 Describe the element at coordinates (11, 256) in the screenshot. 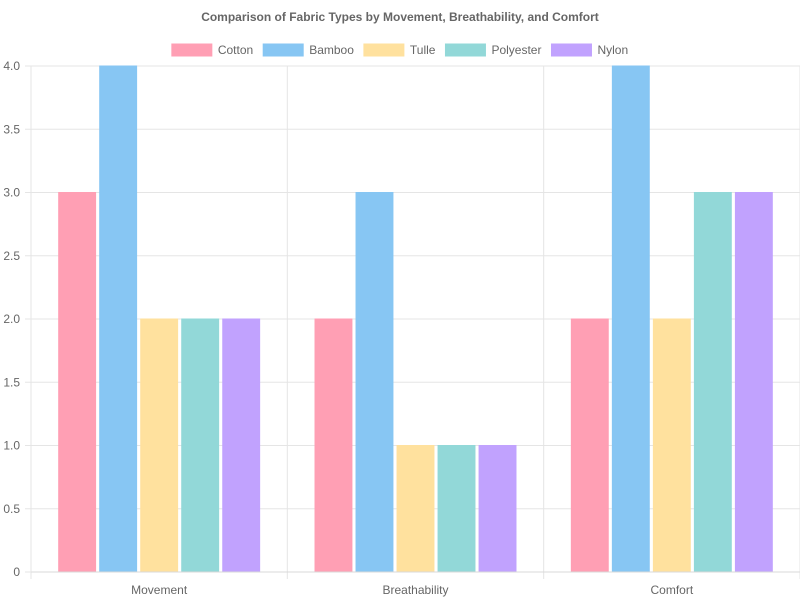

I see `y-tick-label: 2.5` at that location.